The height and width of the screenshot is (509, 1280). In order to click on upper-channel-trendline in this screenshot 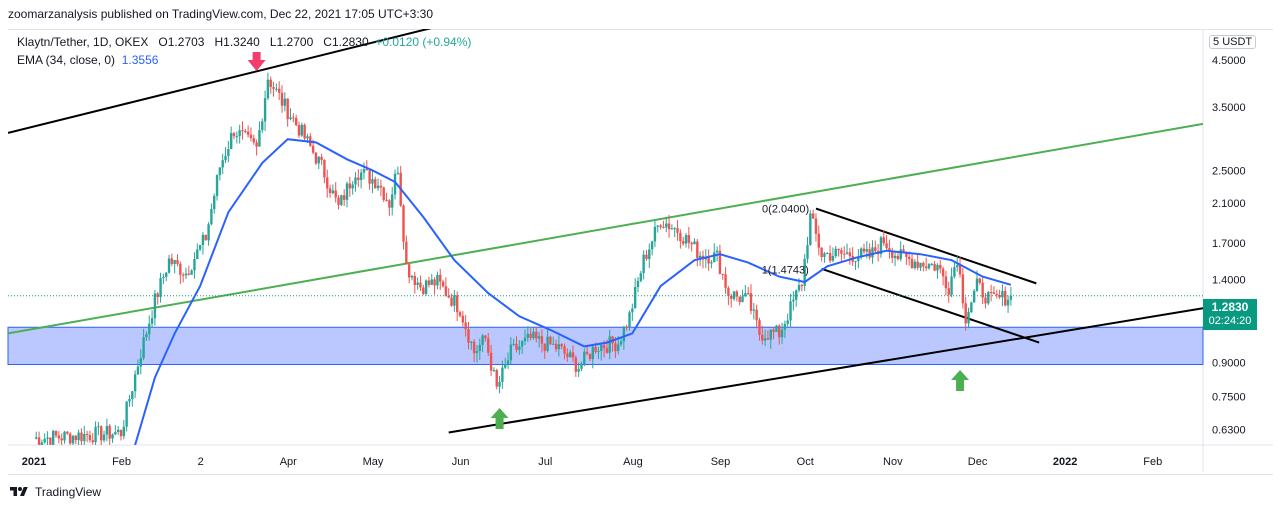, I will do `click(228, 79)`.